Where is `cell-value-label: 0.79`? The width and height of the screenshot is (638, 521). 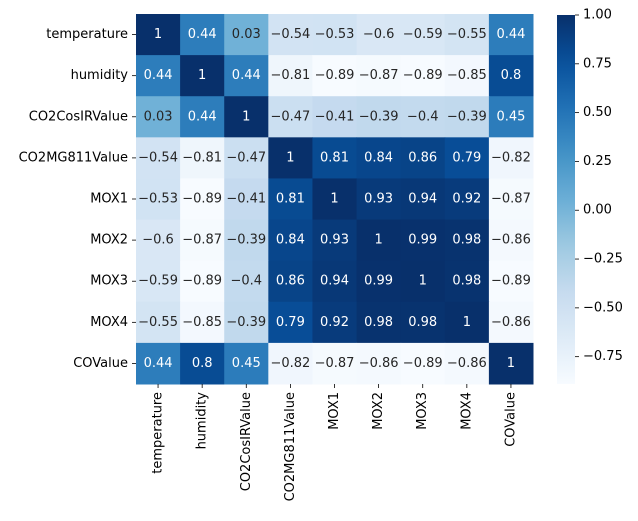 cell-value-label: 0.79 is located at coordinates (290, 322).